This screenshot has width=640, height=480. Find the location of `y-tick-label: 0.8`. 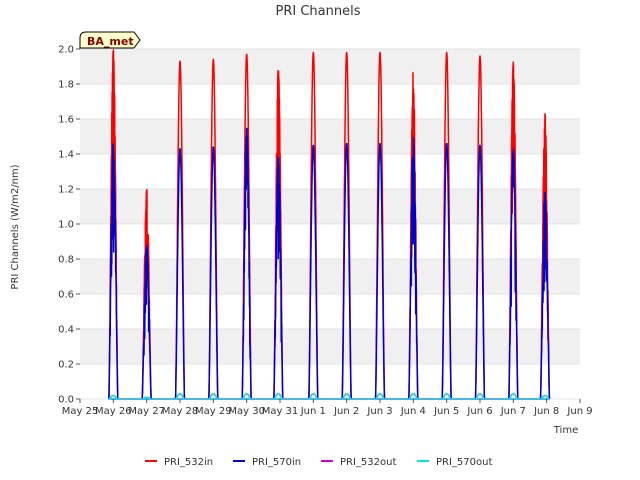

y-tick-label: 0.8 is located at coordinates (66, 260).